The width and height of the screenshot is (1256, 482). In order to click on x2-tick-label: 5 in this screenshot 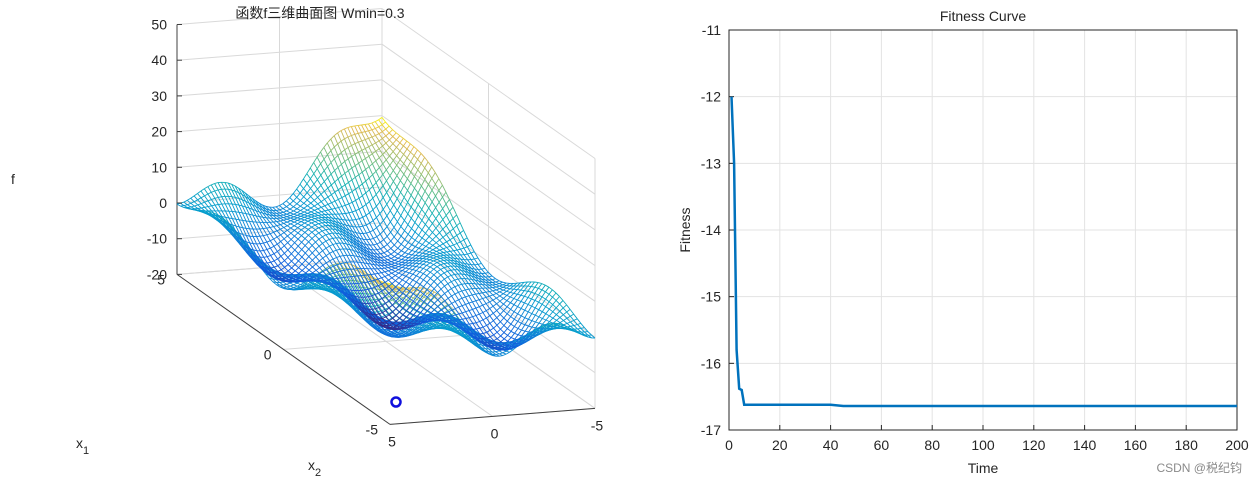, I will do `click(392, 441)`.